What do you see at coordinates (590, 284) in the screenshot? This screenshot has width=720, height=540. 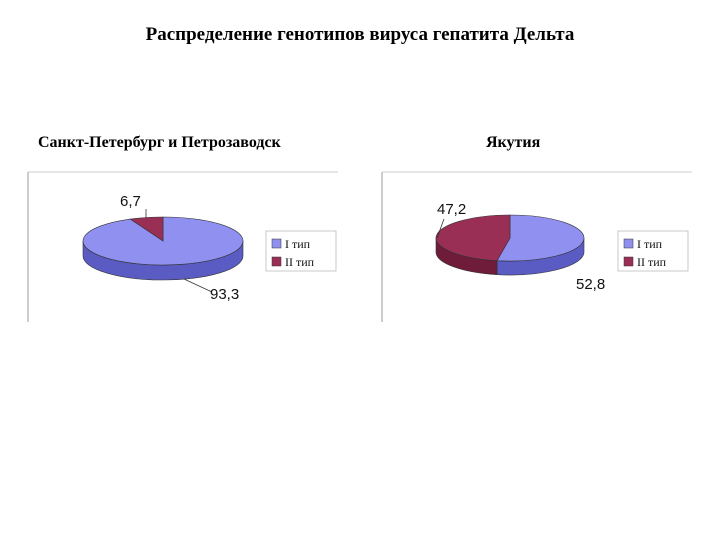 I see `data-label-1: 52,8` at bounding box center [590, 284].